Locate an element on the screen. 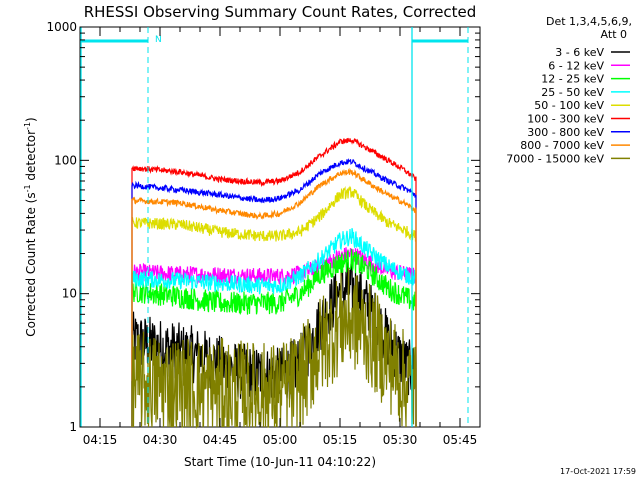  legend-label: 3 - 6 keV is located at coordinates (579, 52).